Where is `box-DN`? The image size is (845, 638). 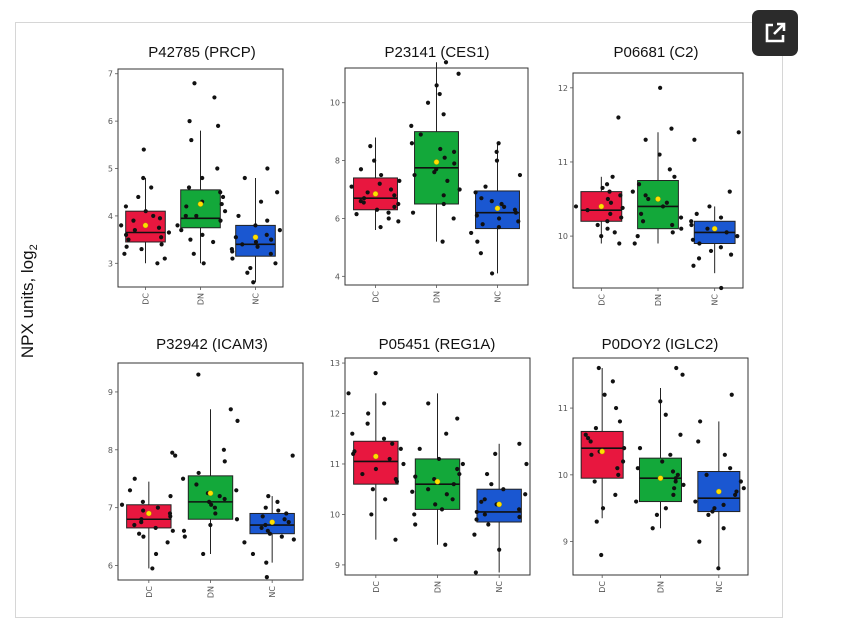 box-DN is located at coordinates (200, 209).